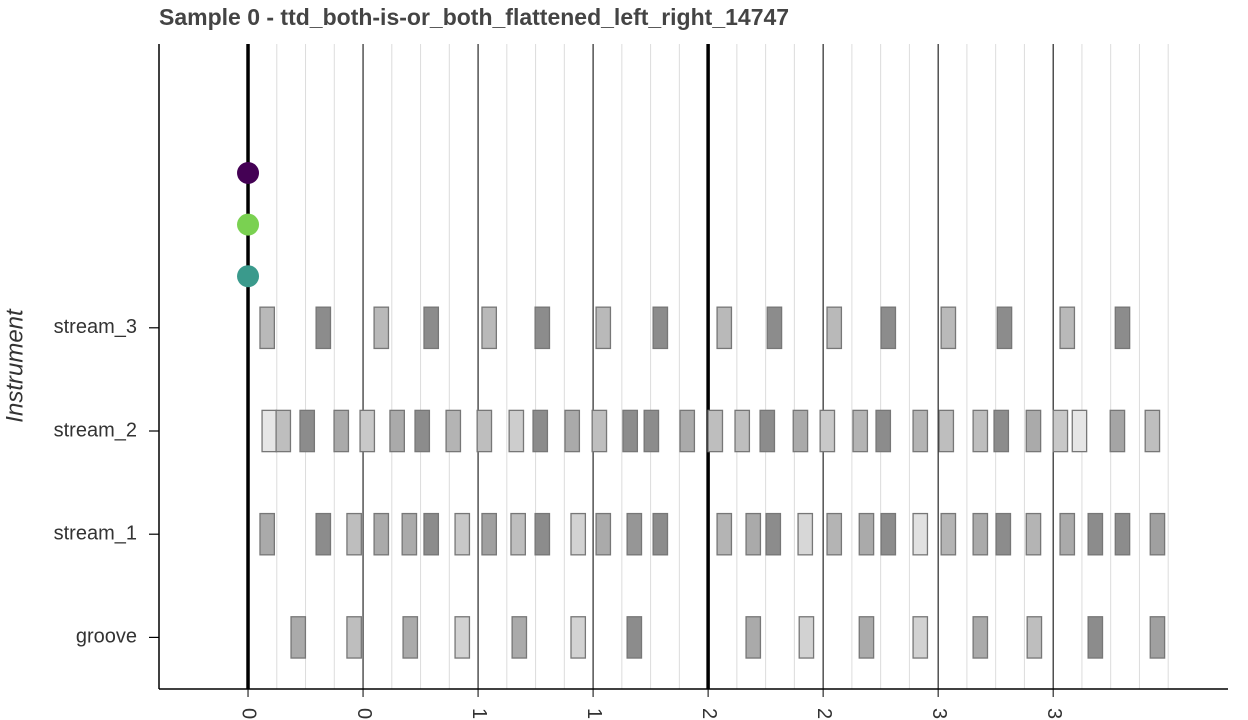 This screenshot has height=720, width=1248. What do you see at coordinates (1054, 714) in the screenshot?
I see `x-tick-label: 3.5` at bounding box center [1054, 714].